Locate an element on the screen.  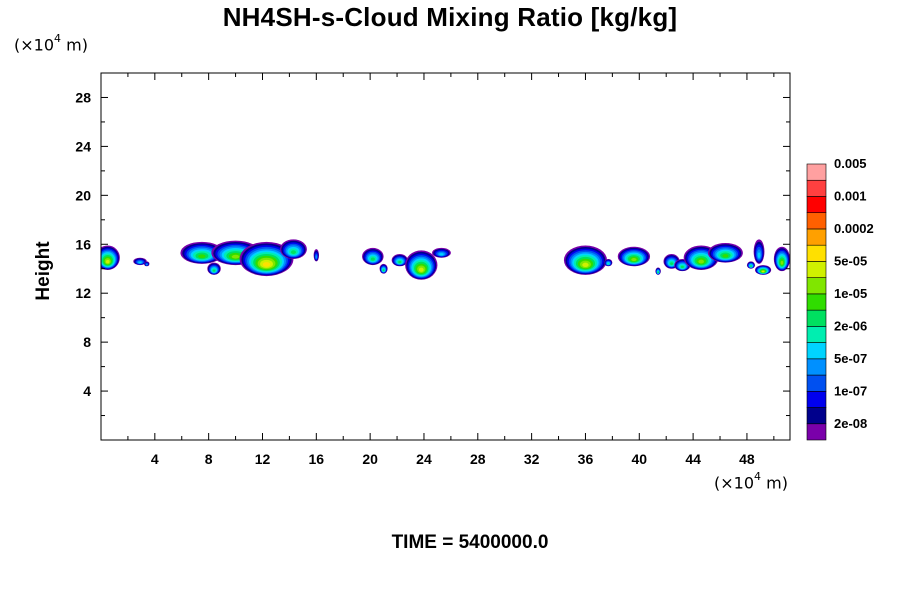
colorbar-label: 5e-05 is located at coordinates (850, 260).